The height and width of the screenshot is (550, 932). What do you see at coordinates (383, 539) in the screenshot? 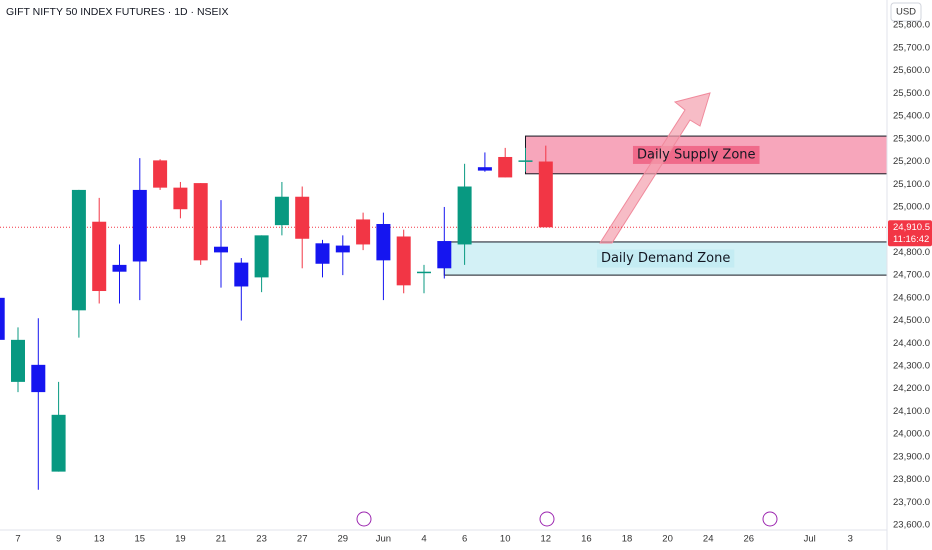
I see `x-tick-label: Jun` at bounding box center [383, 539].